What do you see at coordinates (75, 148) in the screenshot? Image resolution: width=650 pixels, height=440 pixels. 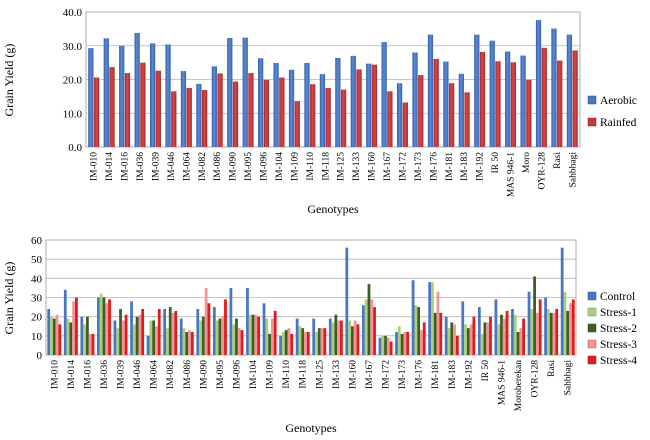 I see `y-tick-label: 0.0` at bounding box center [75, 148].